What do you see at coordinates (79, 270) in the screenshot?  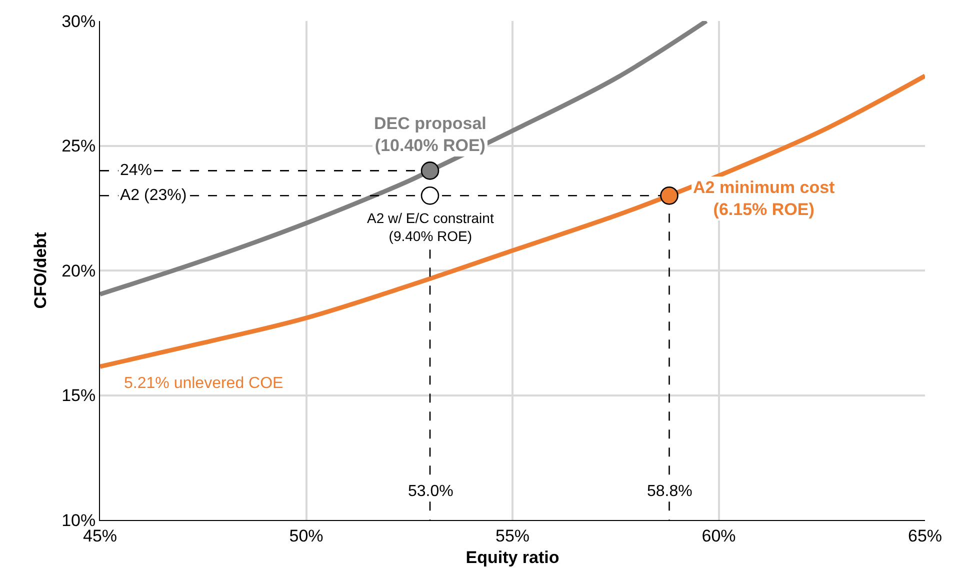 I see `y-tick-label: 20%` at bounding box center [79, 270].